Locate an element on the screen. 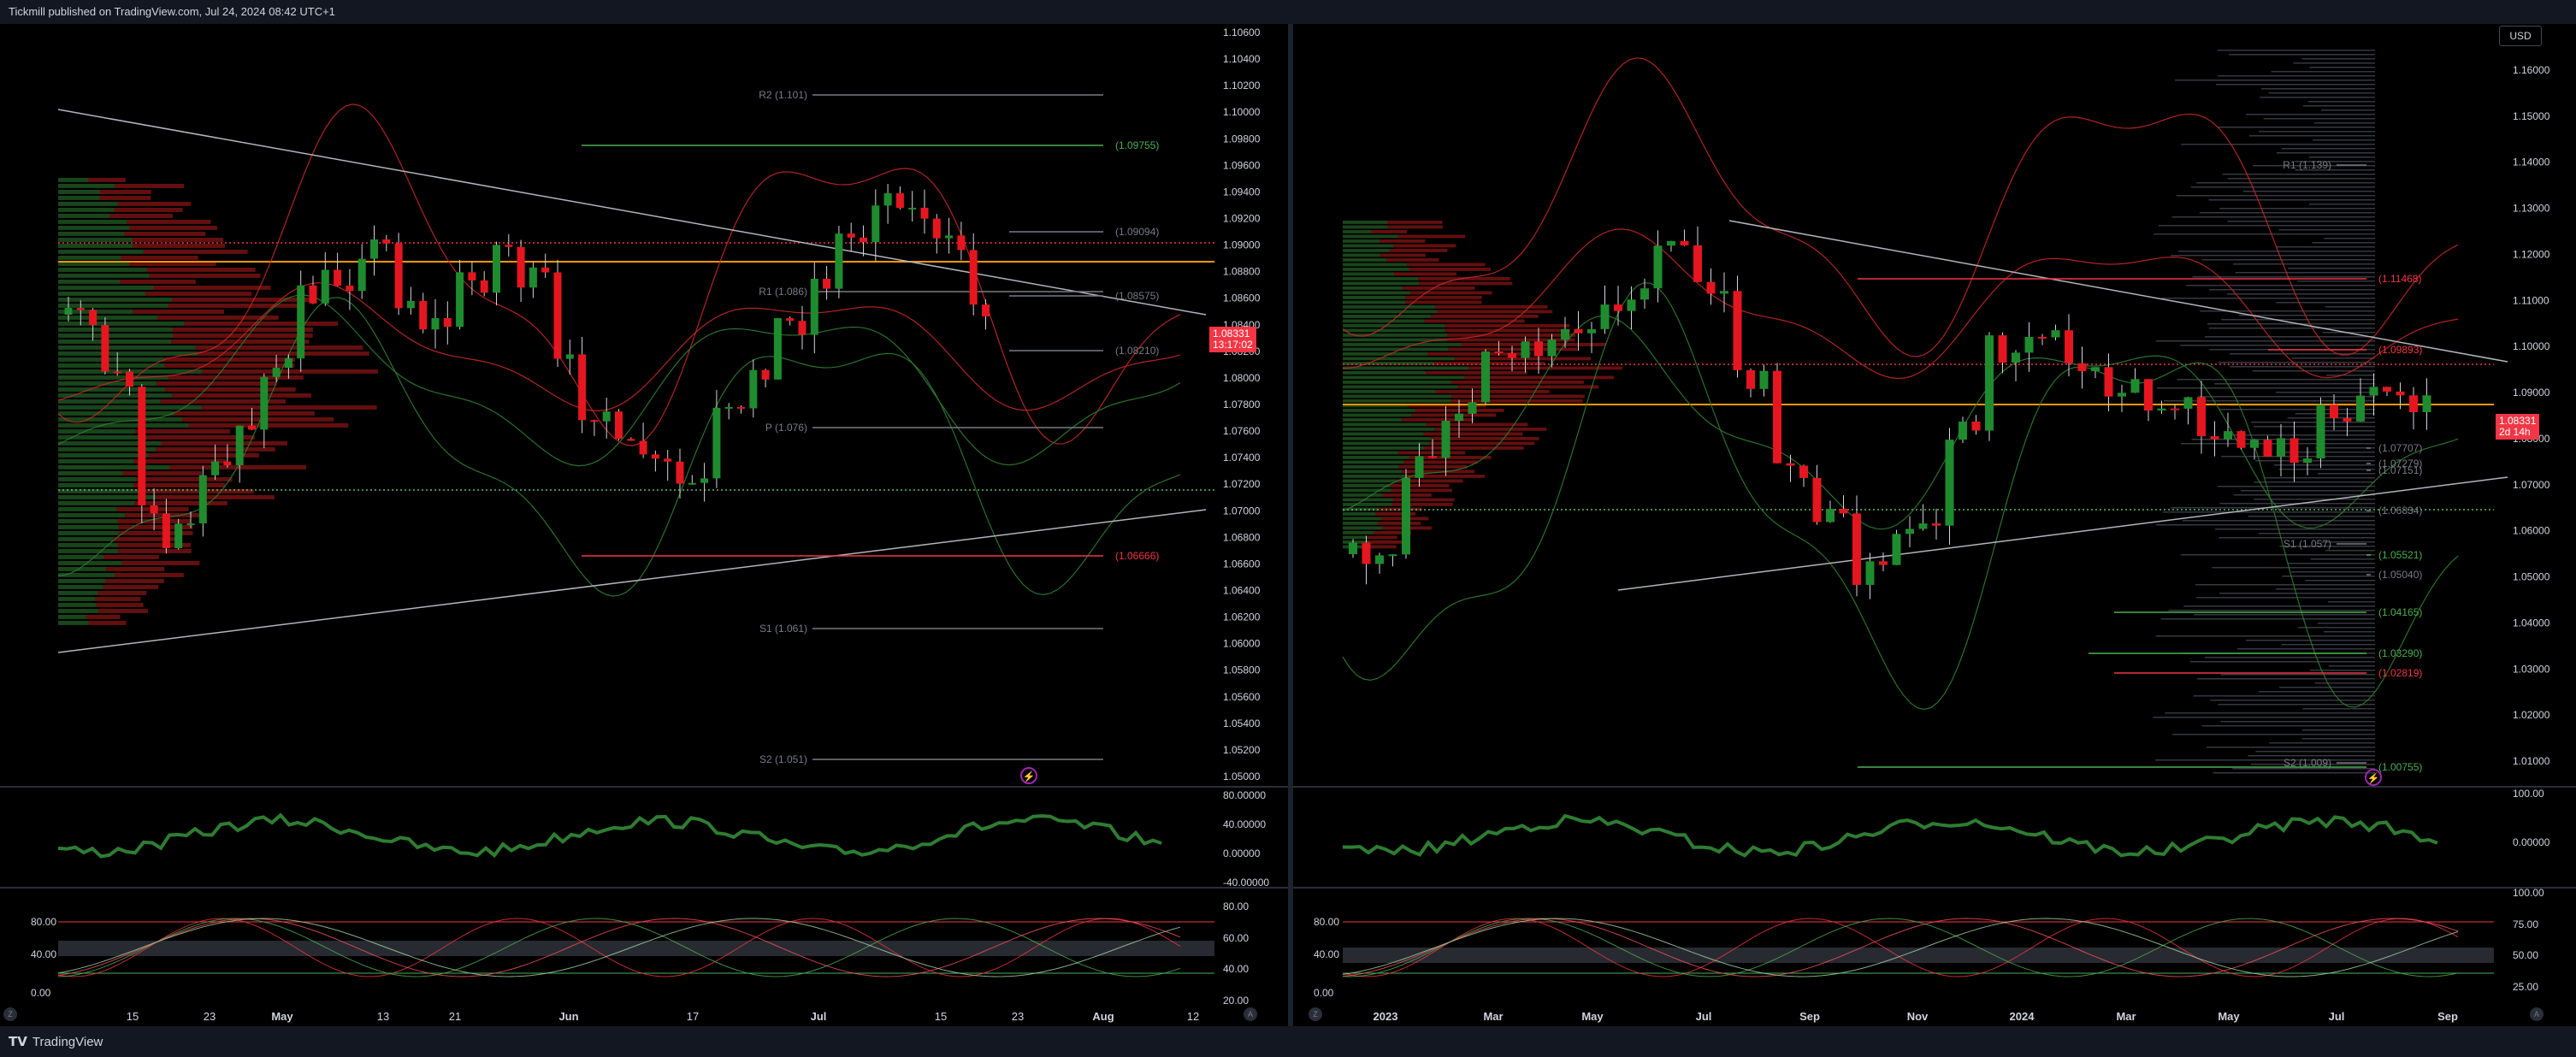 Image resolution: width=2576 pixels, height=1057 pixels. currency-button: USD is located at coordinates (2520, 36).